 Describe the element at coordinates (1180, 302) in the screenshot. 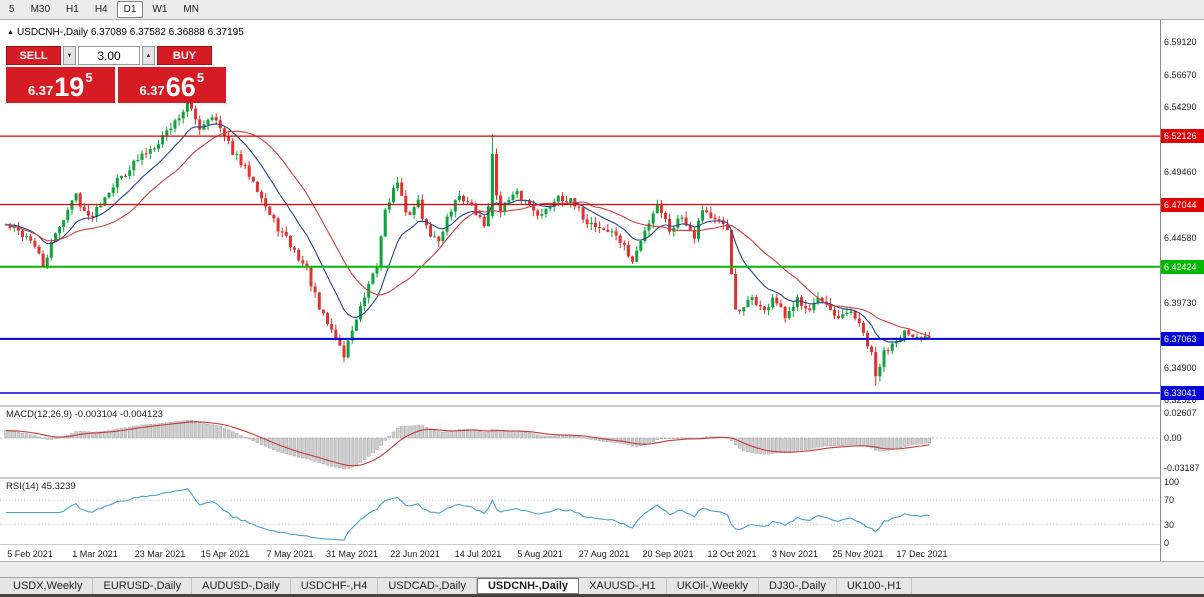

I see `price-tick: 6.39730` at that location.